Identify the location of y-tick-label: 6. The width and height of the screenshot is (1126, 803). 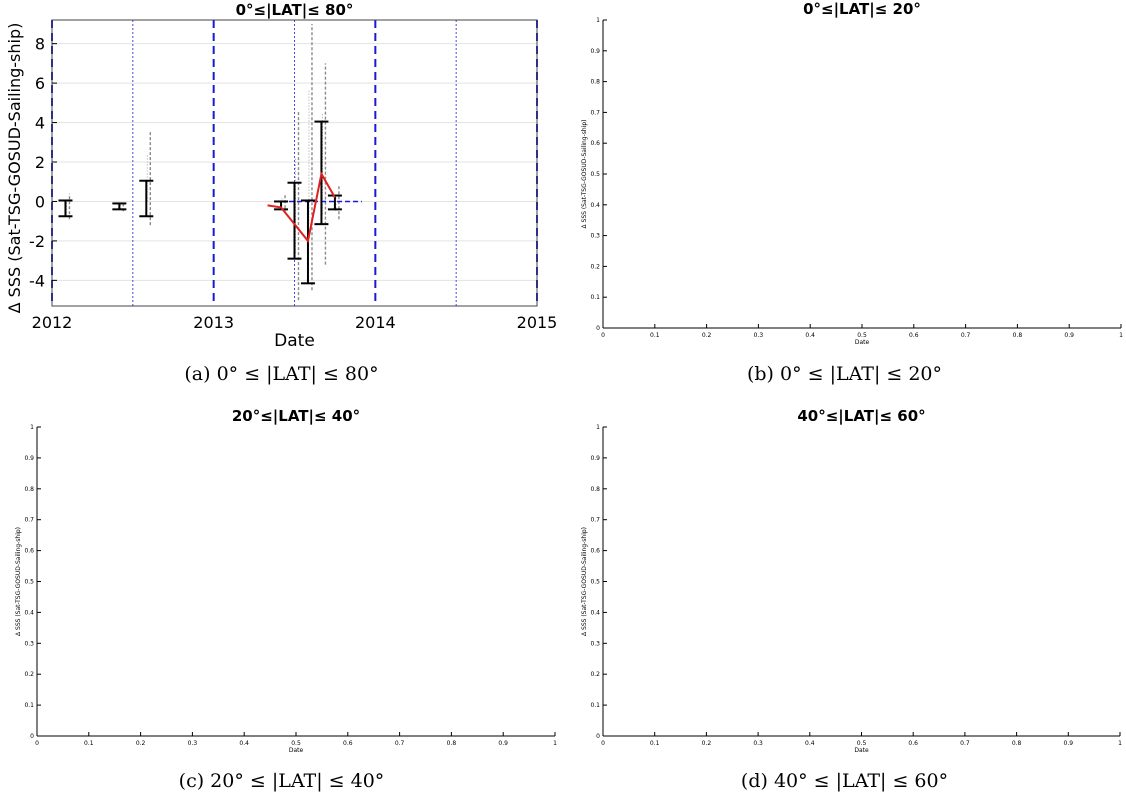
(40, 83).